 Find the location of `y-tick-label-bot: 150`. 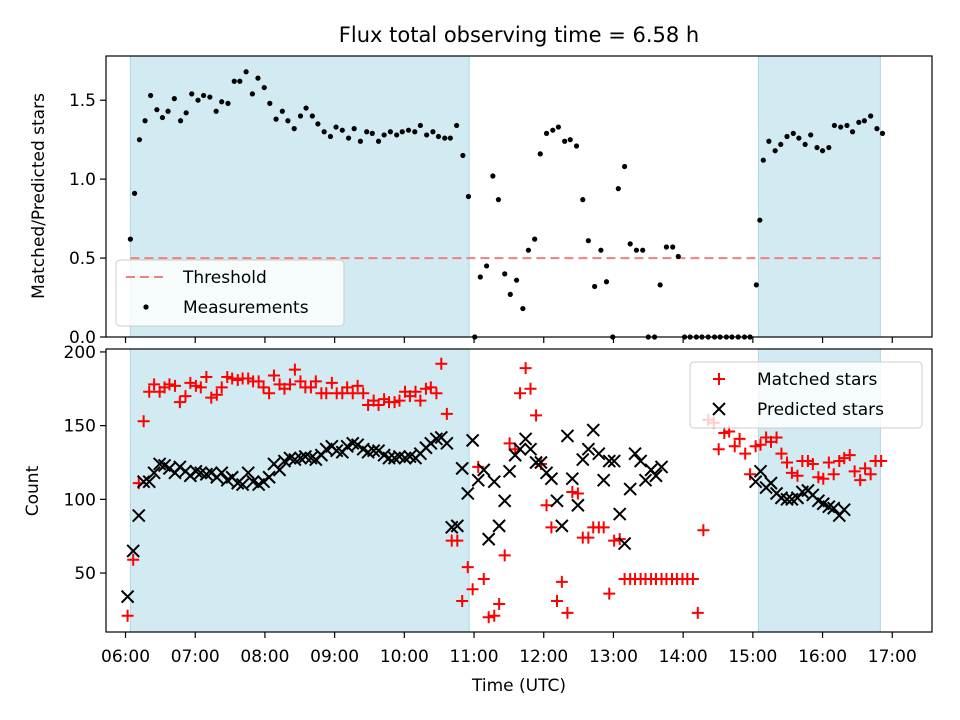

y-tick-label-bot: 150 is located at coordinates (80, 427).